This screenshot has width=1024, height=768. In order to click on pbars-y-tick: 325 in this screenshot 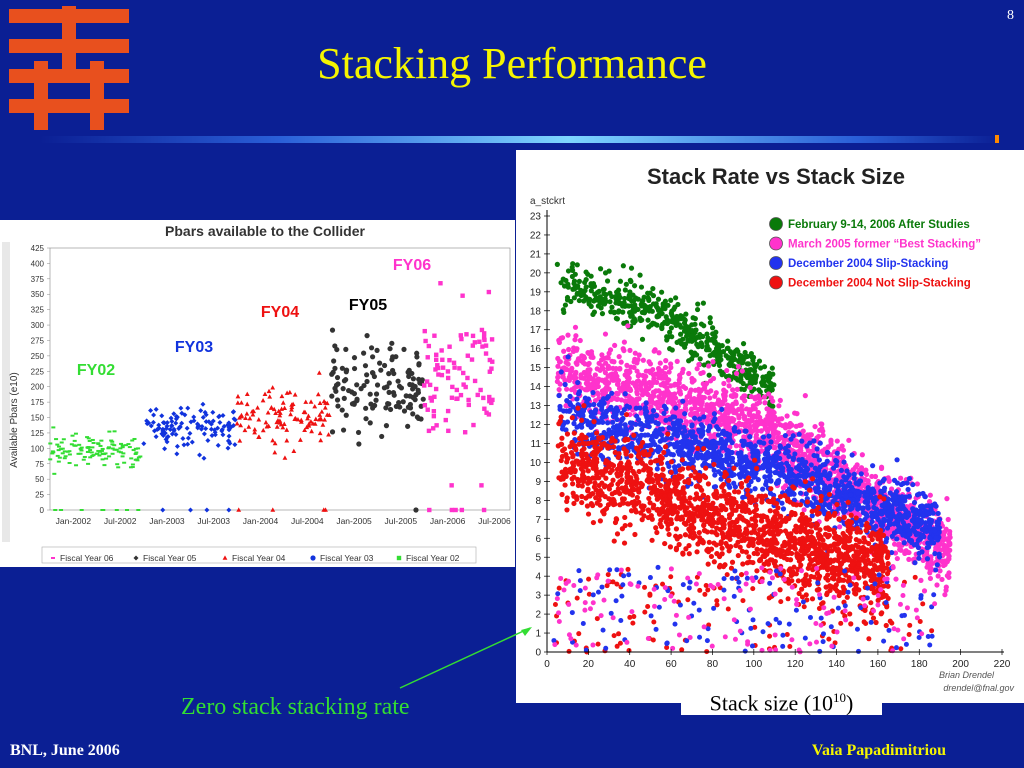, I will do `click(38, 310)`.